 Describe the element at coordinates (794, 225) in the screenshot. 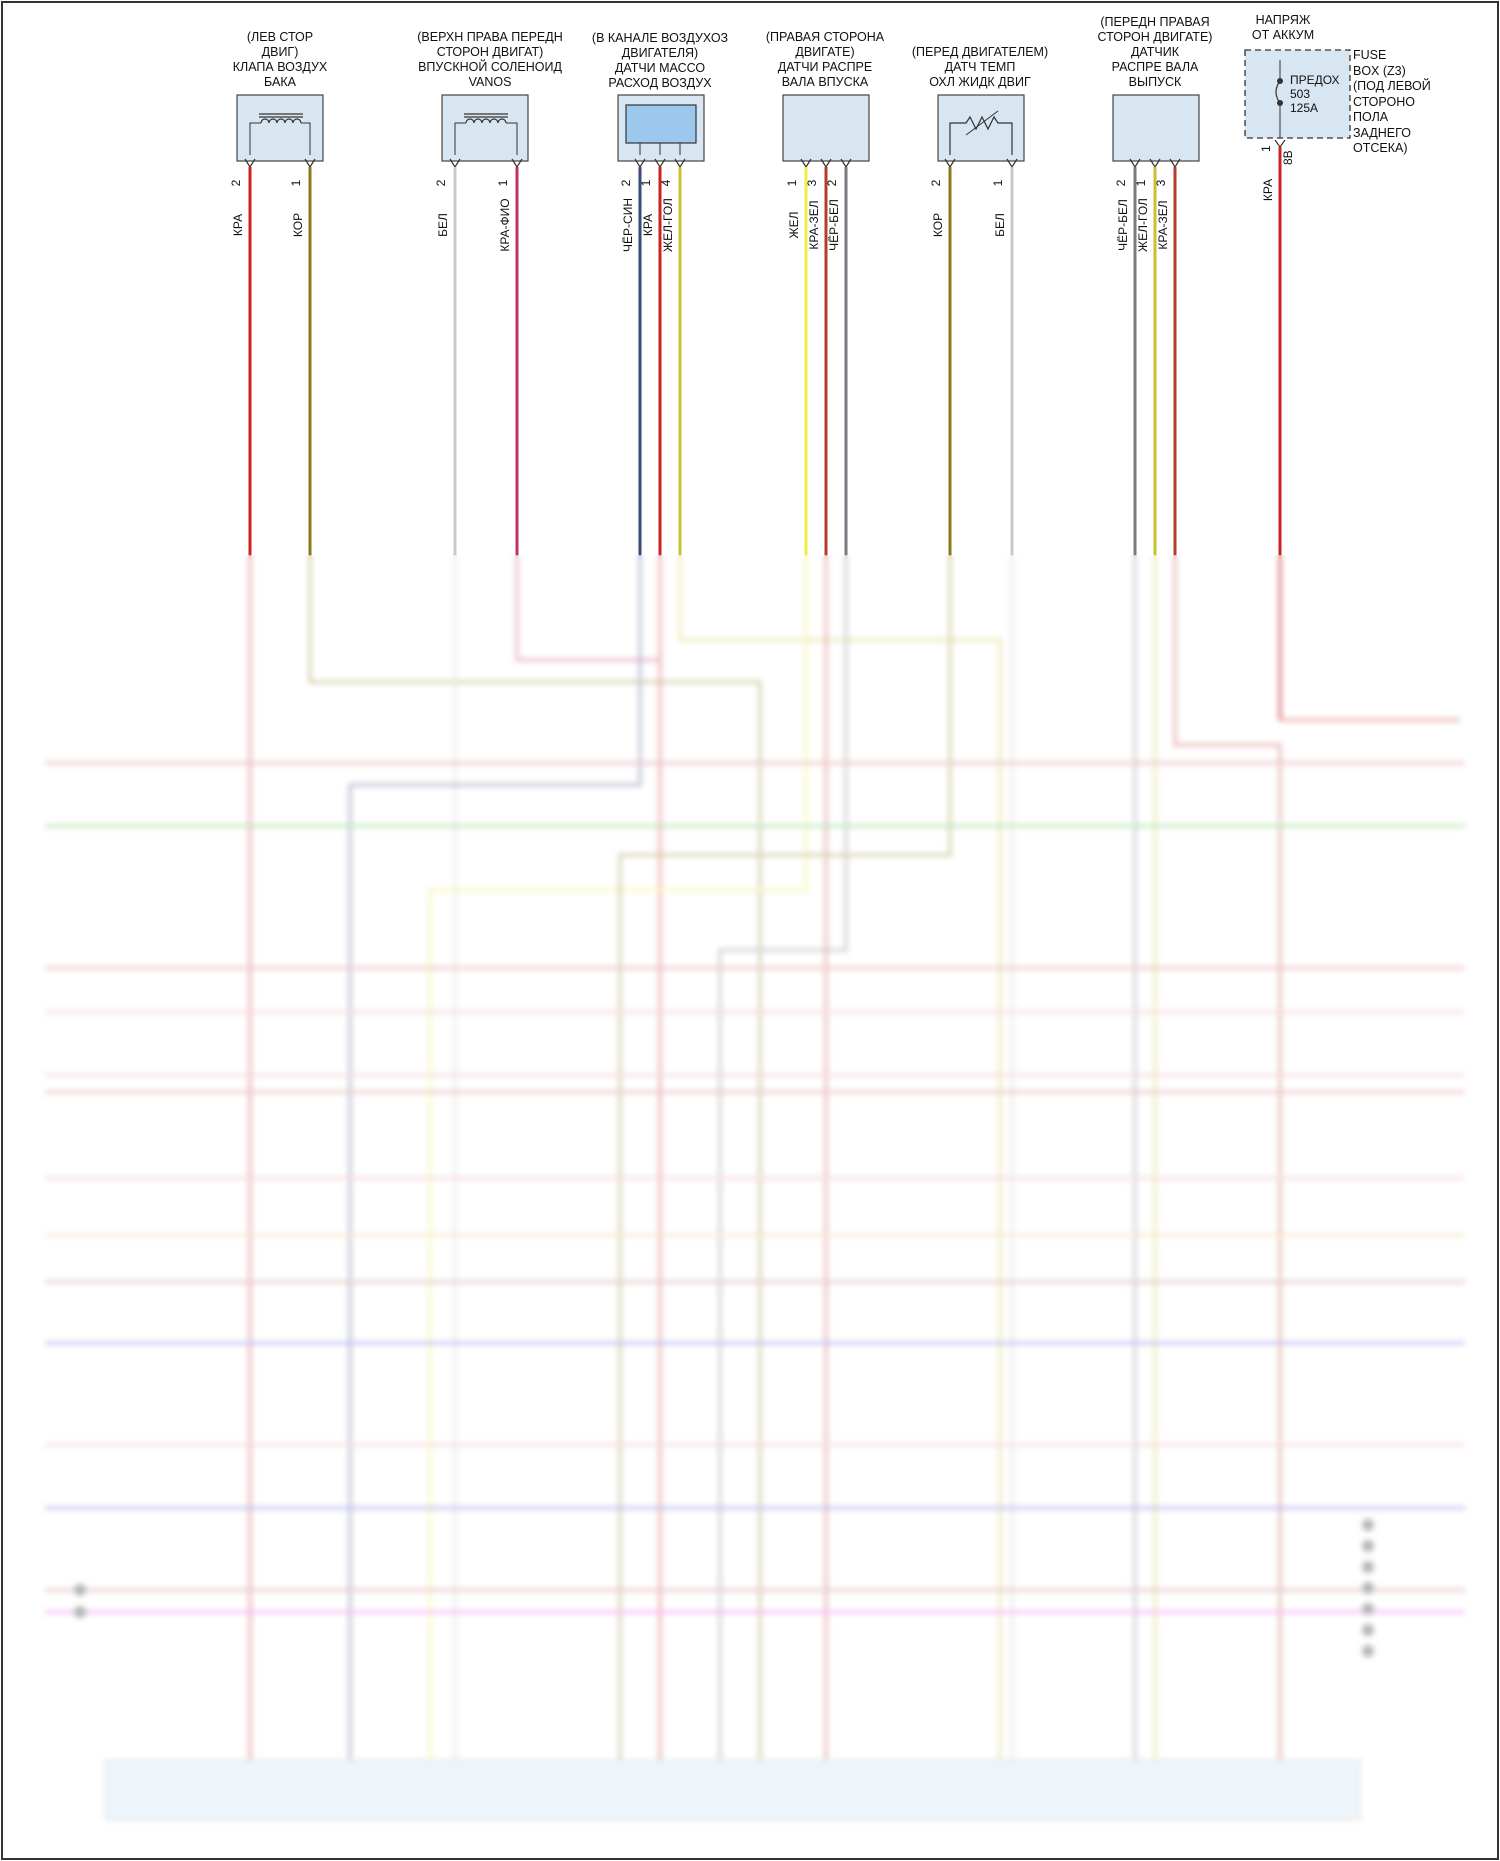

I see `wire-color-label: ЖЕЛ` at that location.